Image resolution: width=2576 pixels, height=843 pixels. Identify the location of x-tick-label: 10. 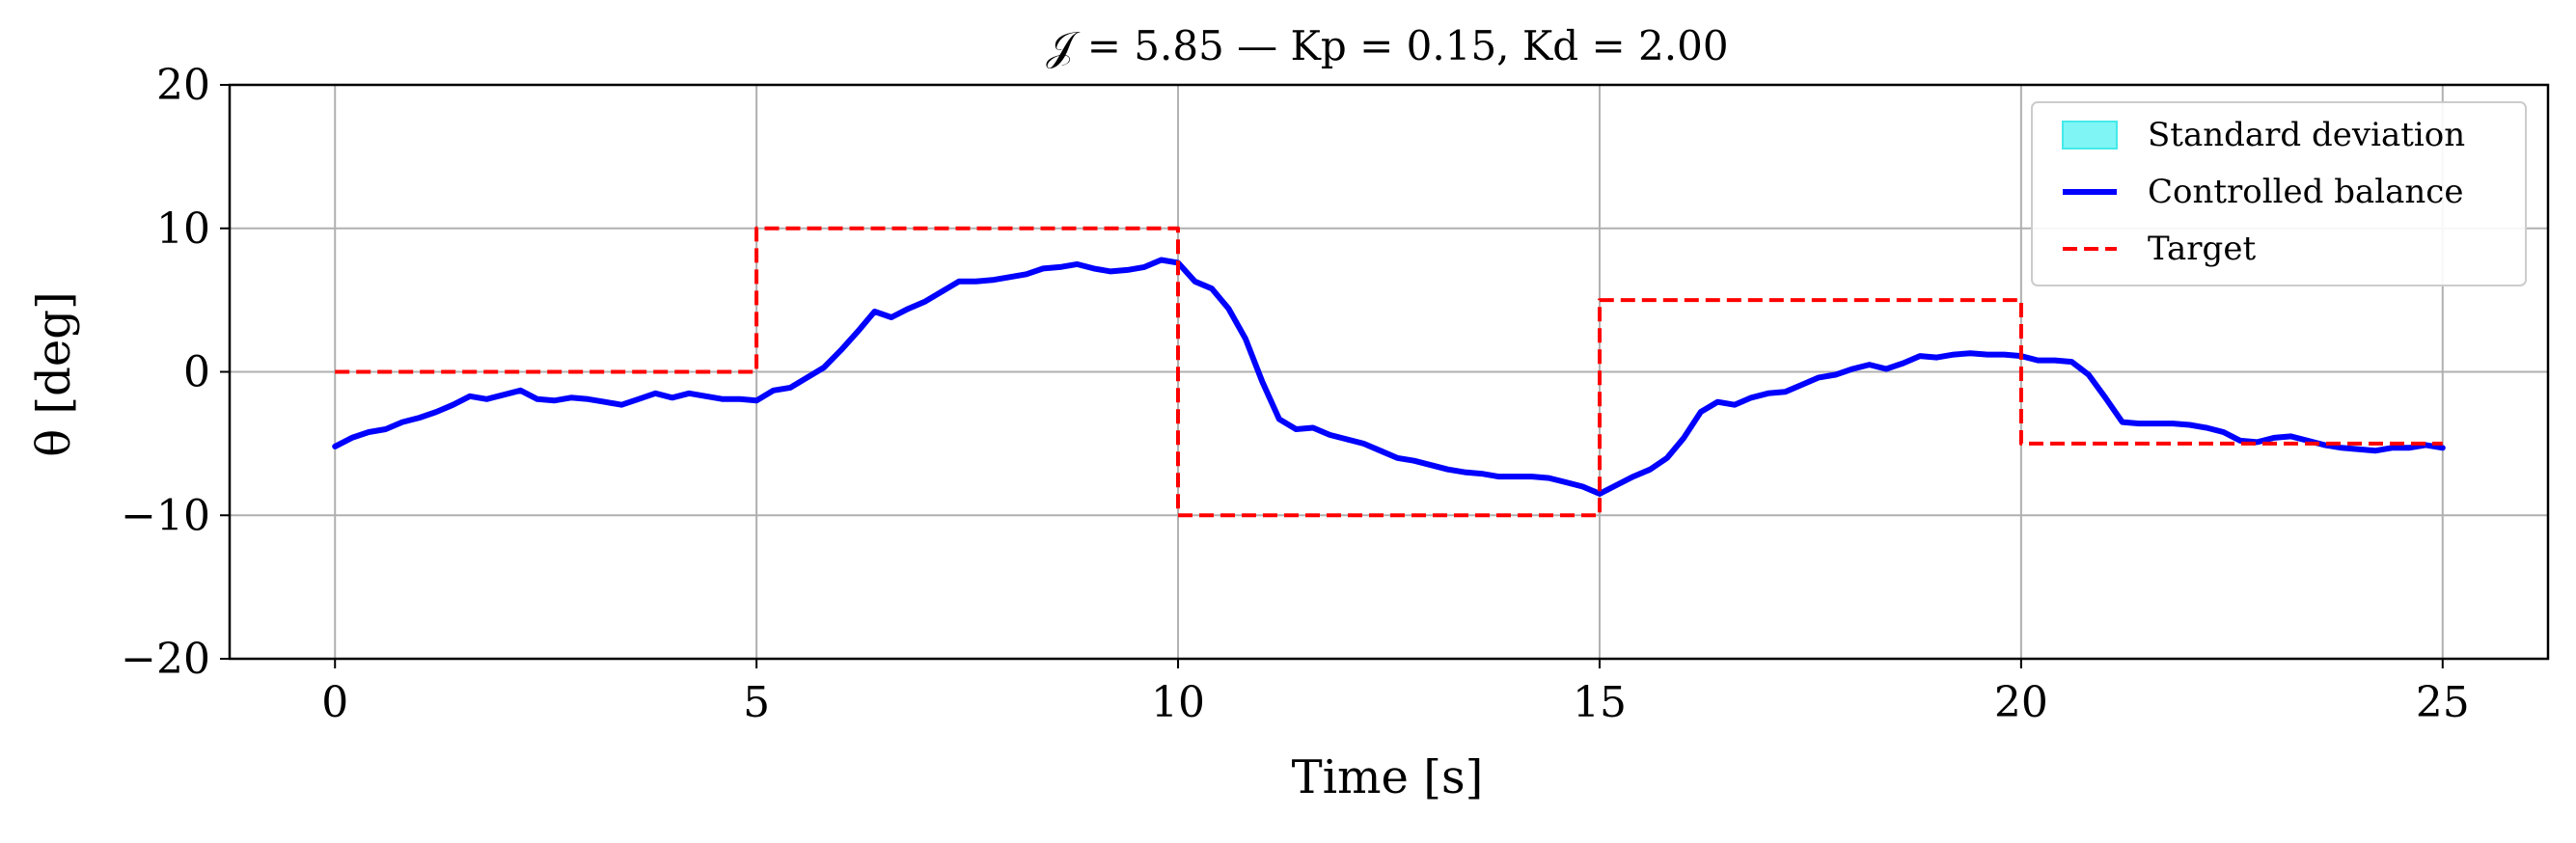
(1178, 702).